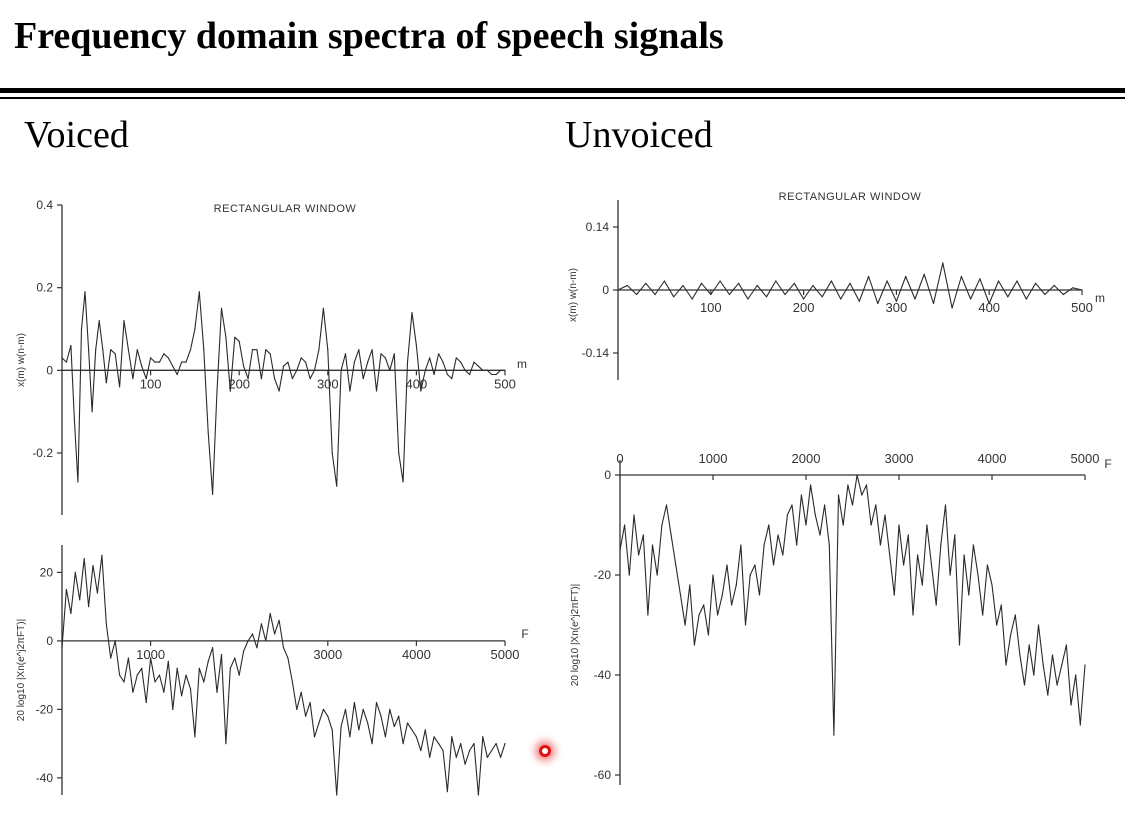  Describe the element at coordinates (605, 290) in the screenshot. I see `unvoiced-time-ytick-label: 0` at that location.